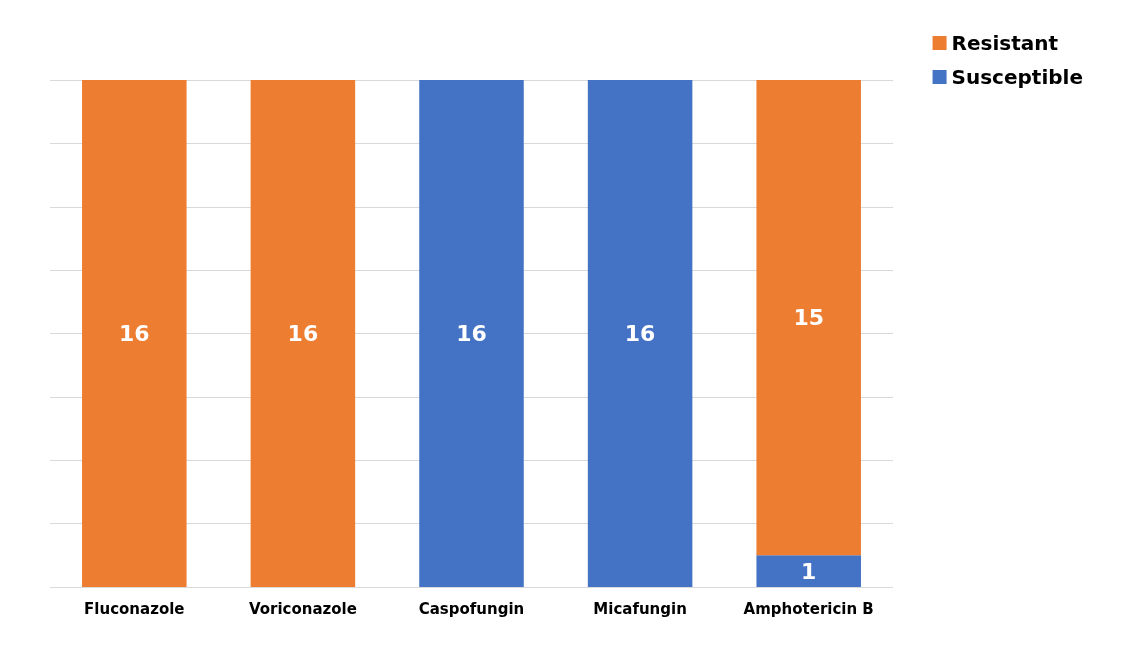  I want to click on x-tick-label: Fluconazole, so click(134, 608).